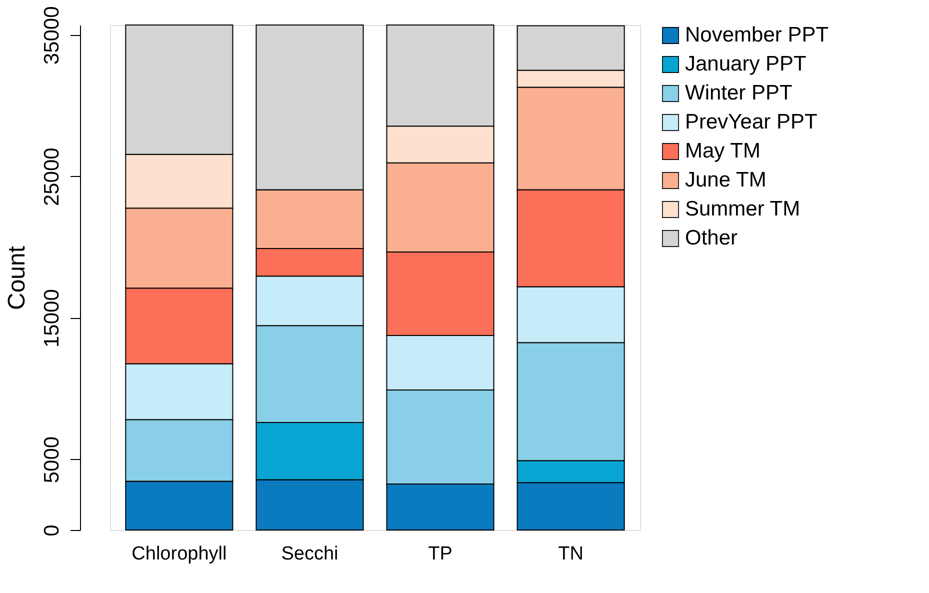  What do you see at coordinates (52, 530) in the screenshot?
I see `y-tick-label: 0` at bounding box center [52, 530].